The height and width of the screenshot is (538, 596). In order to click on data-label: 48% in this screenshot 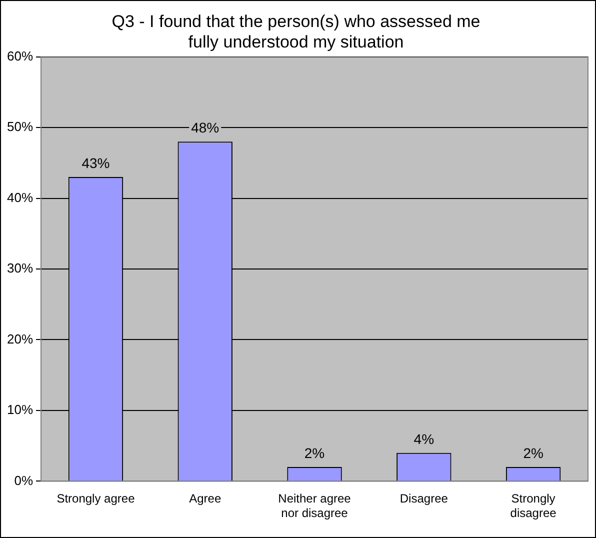, I will do `click(205, 128)`.